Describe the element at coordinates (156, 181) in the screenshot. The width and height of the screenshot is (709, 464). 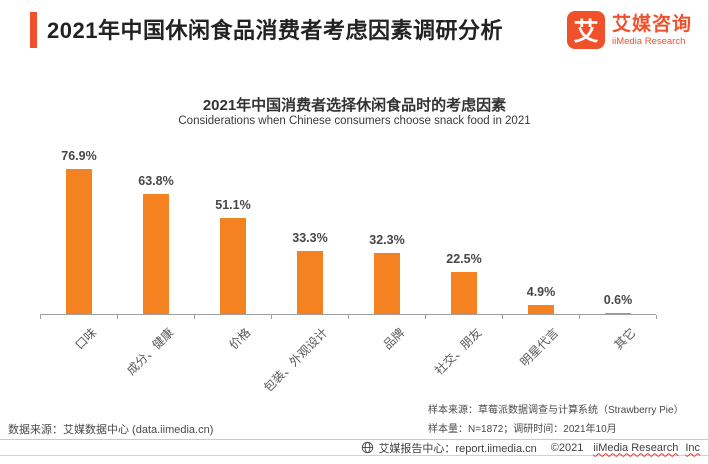
I see `bar-value-label: 63.8%` at that location.